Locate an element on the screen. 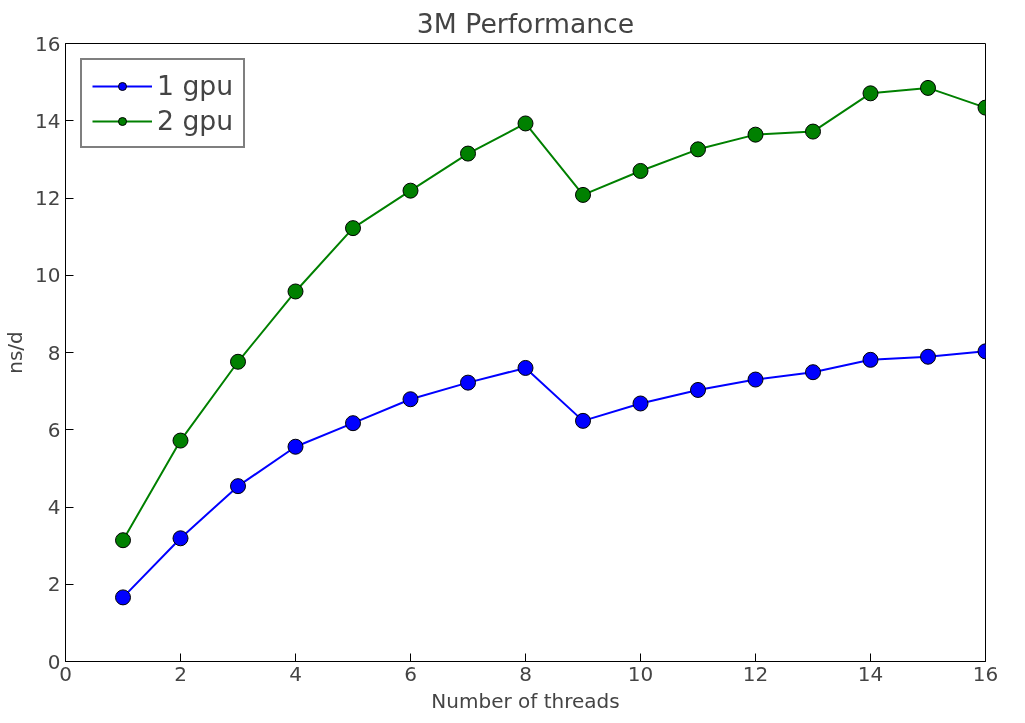 The width and height of the screenshot is (1025, 723). x-tick-label: 10 is located at coordinates (640, 673).